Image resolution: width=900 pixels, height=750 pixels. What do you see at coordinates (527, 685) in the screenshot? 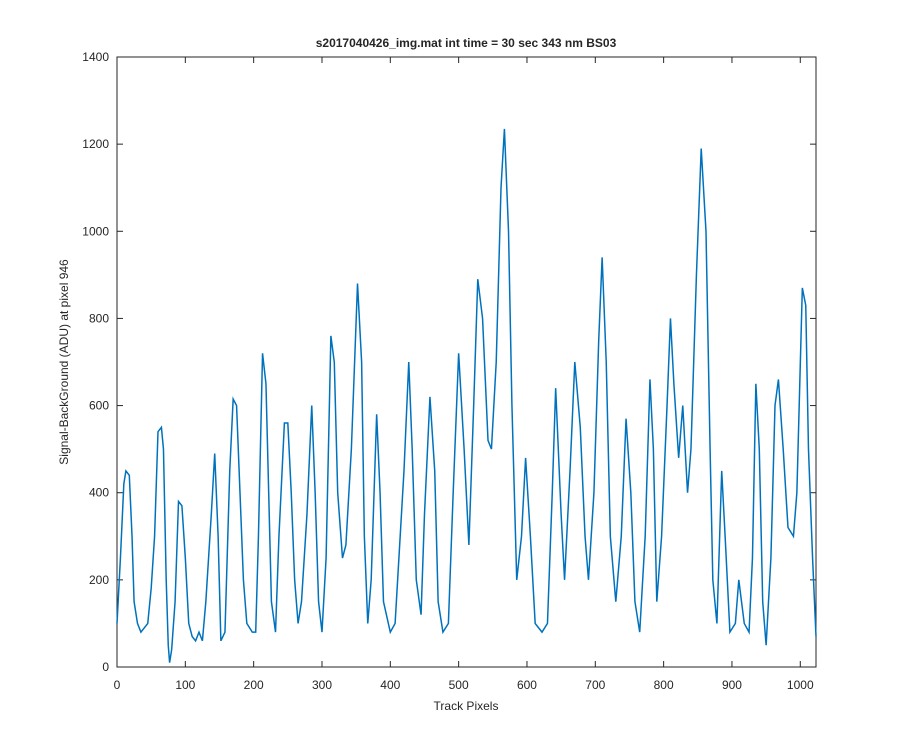
I see `x-tick-label: 600` at bounding box center [527, 685].